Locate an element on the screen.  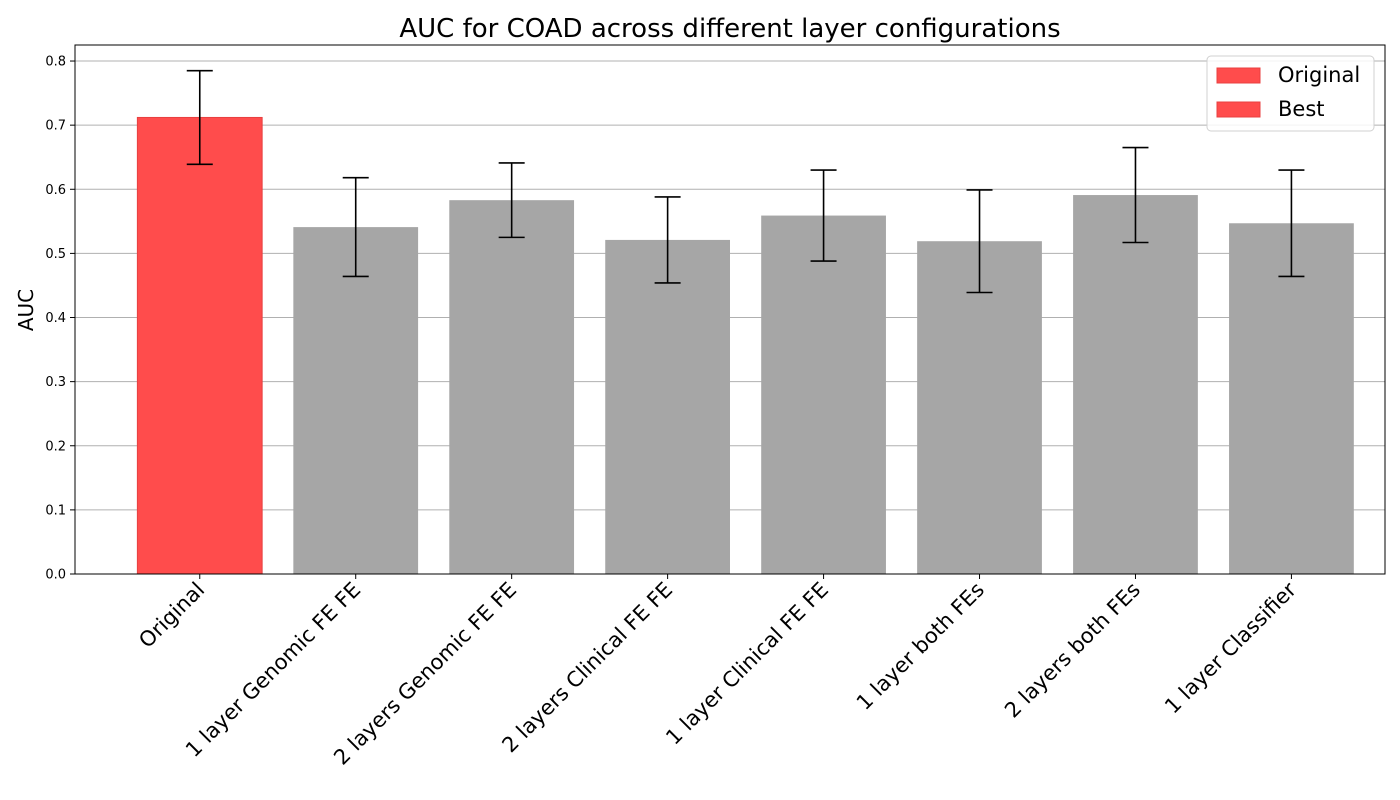
y-tick-label: 0.2 is located at coordinates (55, 446).